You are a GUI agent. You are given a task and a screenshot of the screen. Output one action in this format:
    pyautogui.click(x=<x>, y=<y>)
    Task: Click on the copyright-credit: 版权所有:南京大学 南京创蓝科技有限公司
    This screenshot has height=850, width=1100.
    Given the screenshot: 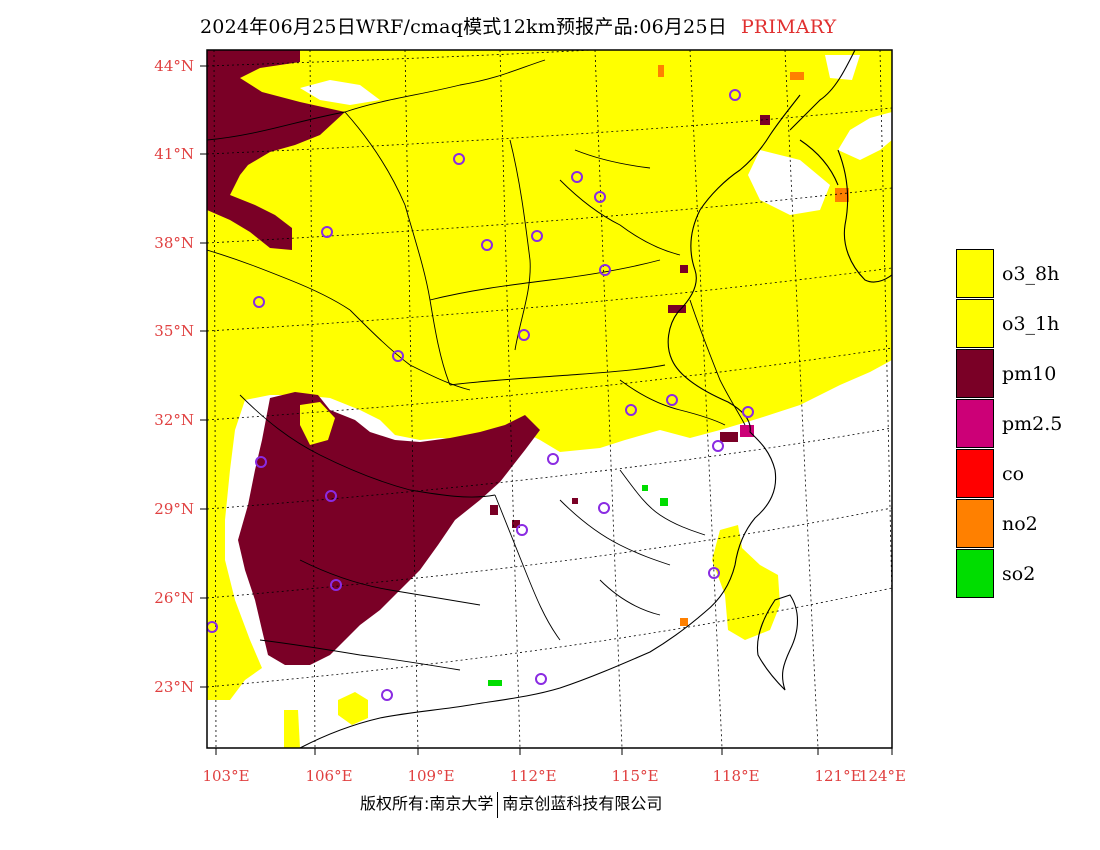 What is the action you would take?
    pyautogui.click(x=511, y=804)
    